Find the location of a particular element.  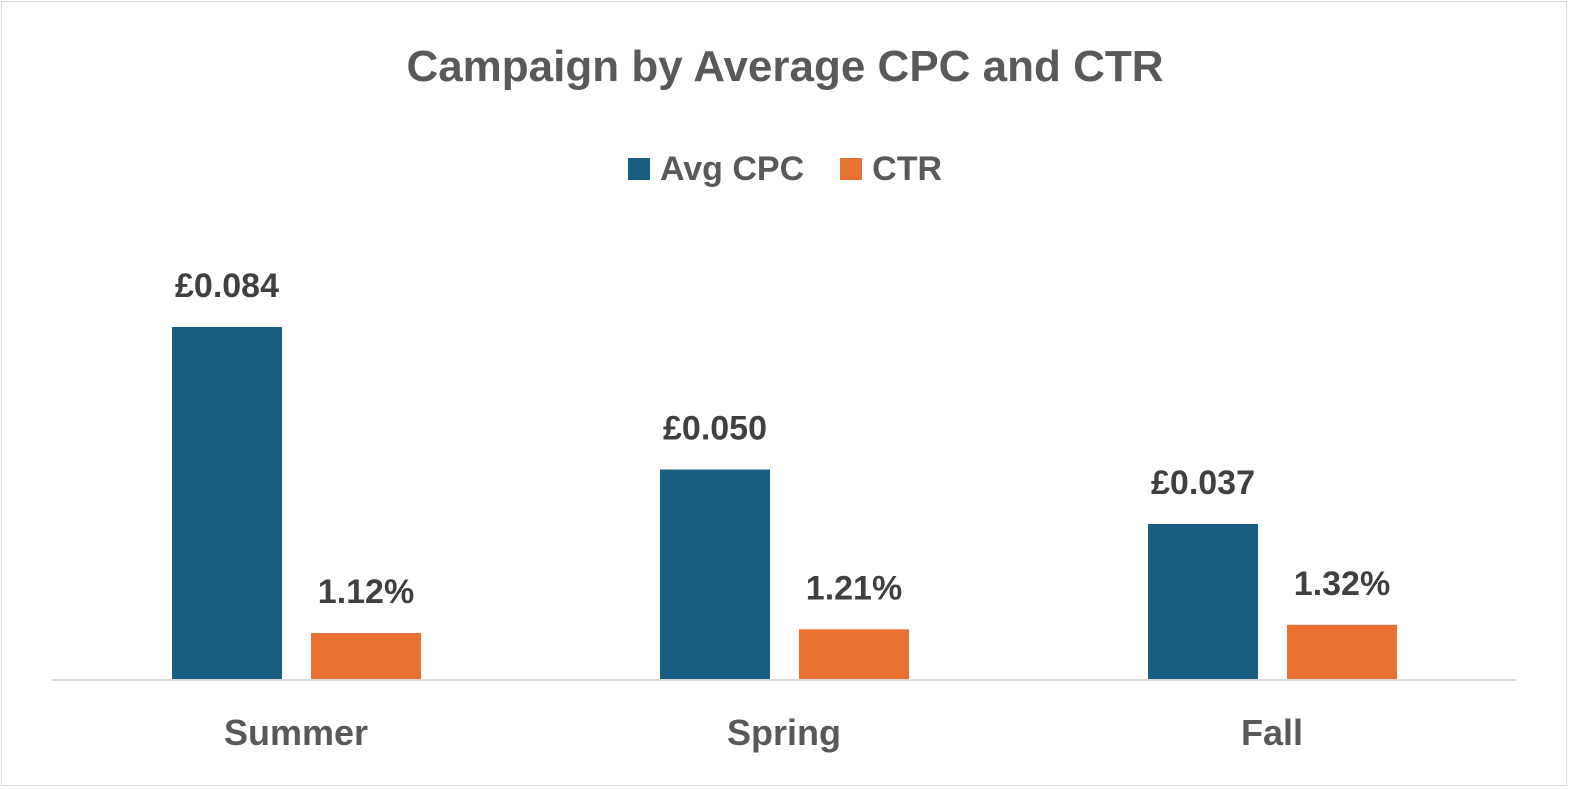

data-label-avg-cpc-summer: £0.084 is located at coordinates (227, 286).